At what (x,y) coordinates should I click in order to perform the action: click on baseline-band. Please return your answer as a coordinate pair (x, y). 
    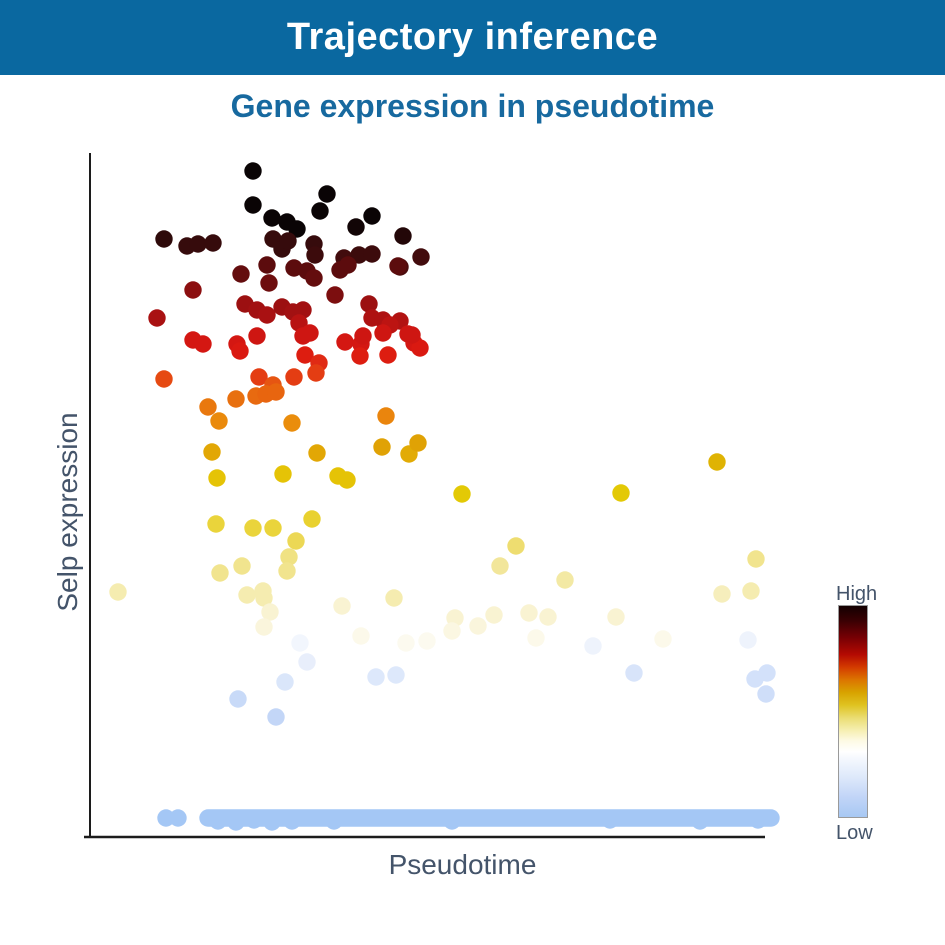
    Looking at the image, I should click on (468, 820).